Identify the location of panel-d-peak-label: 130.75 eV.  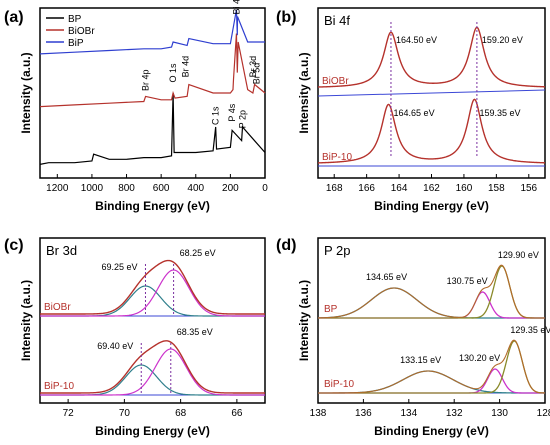
(467, 281).